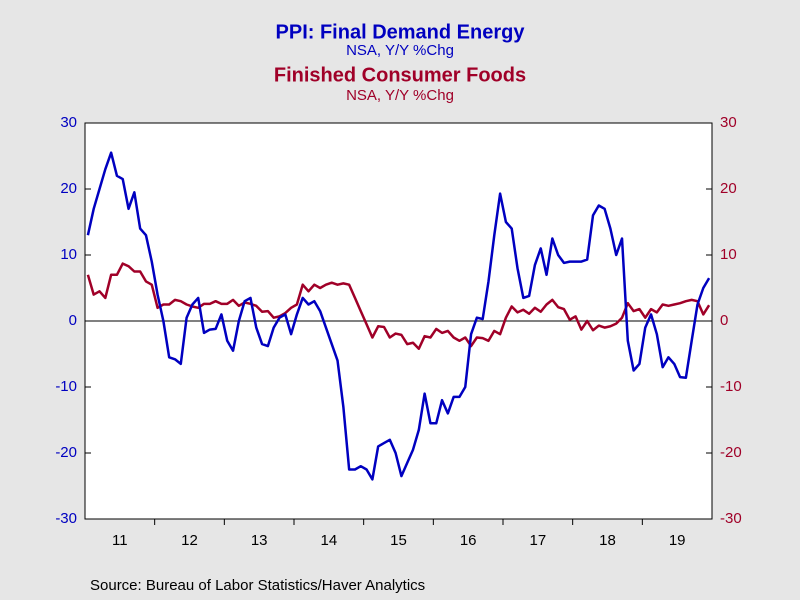 The width and height of the screenshot is (800, 600). What do you see at coordinates (66, 386) in the screenshot?
I see `y-tick-label: -10` at bounding box center [66, 386].